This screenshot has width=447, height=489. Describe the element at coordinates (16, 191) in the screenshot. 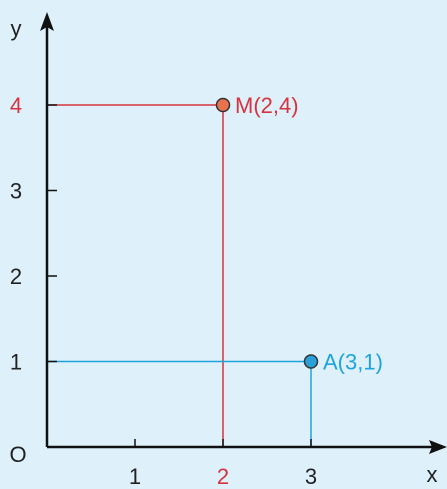

I see `y-tick-label: 3` at that location.